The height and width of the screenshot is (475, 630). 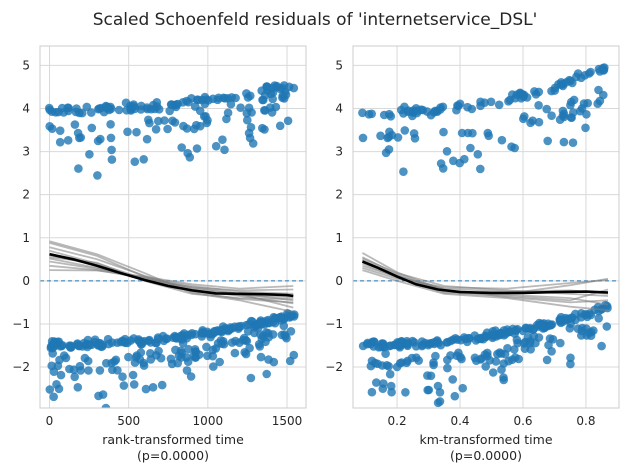 I want to click on x-tick-label: 500, so click(x=128, y=421).